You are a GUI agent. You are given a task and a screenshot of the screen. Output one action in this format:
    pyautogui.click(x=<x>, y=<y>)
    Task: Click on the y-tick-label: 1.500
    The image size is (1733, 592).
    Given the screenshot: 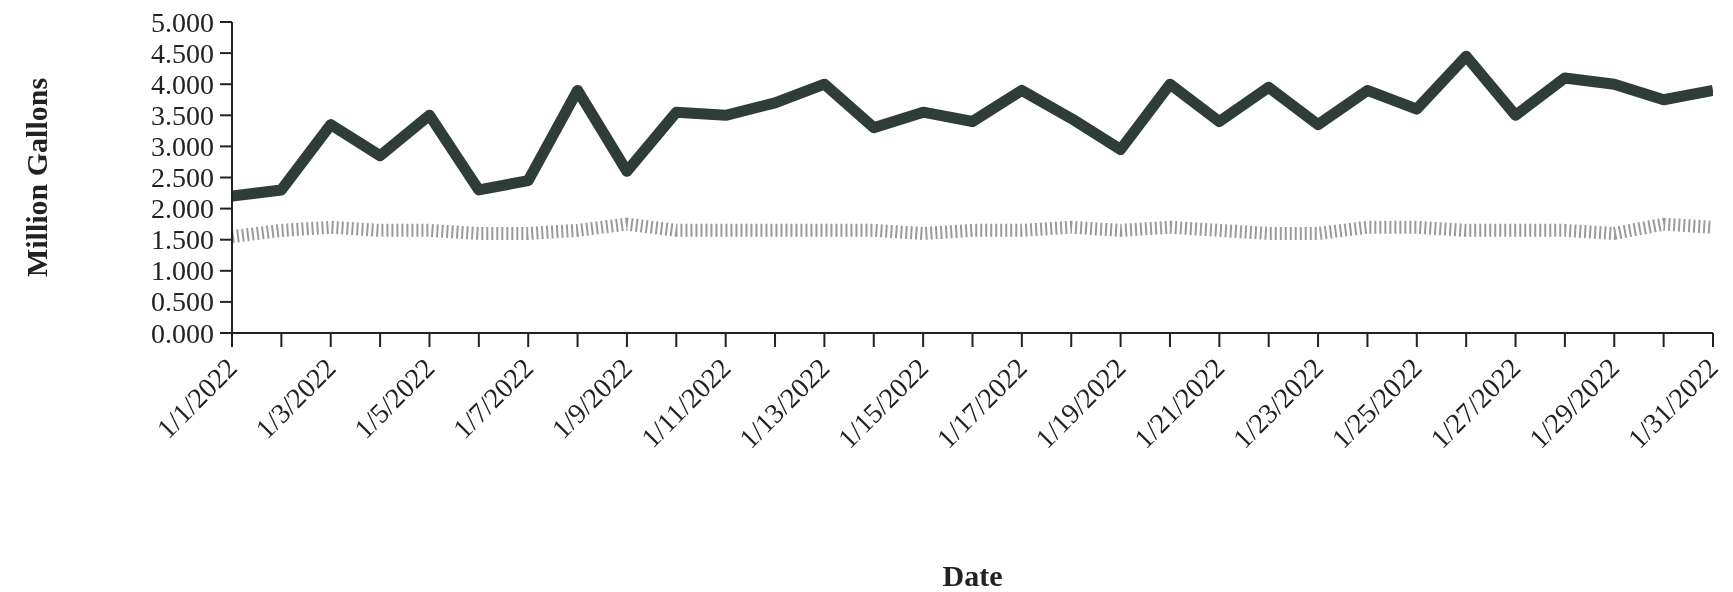 What is the action you would take?
    pyautogui.click(x=182, y=240)
    